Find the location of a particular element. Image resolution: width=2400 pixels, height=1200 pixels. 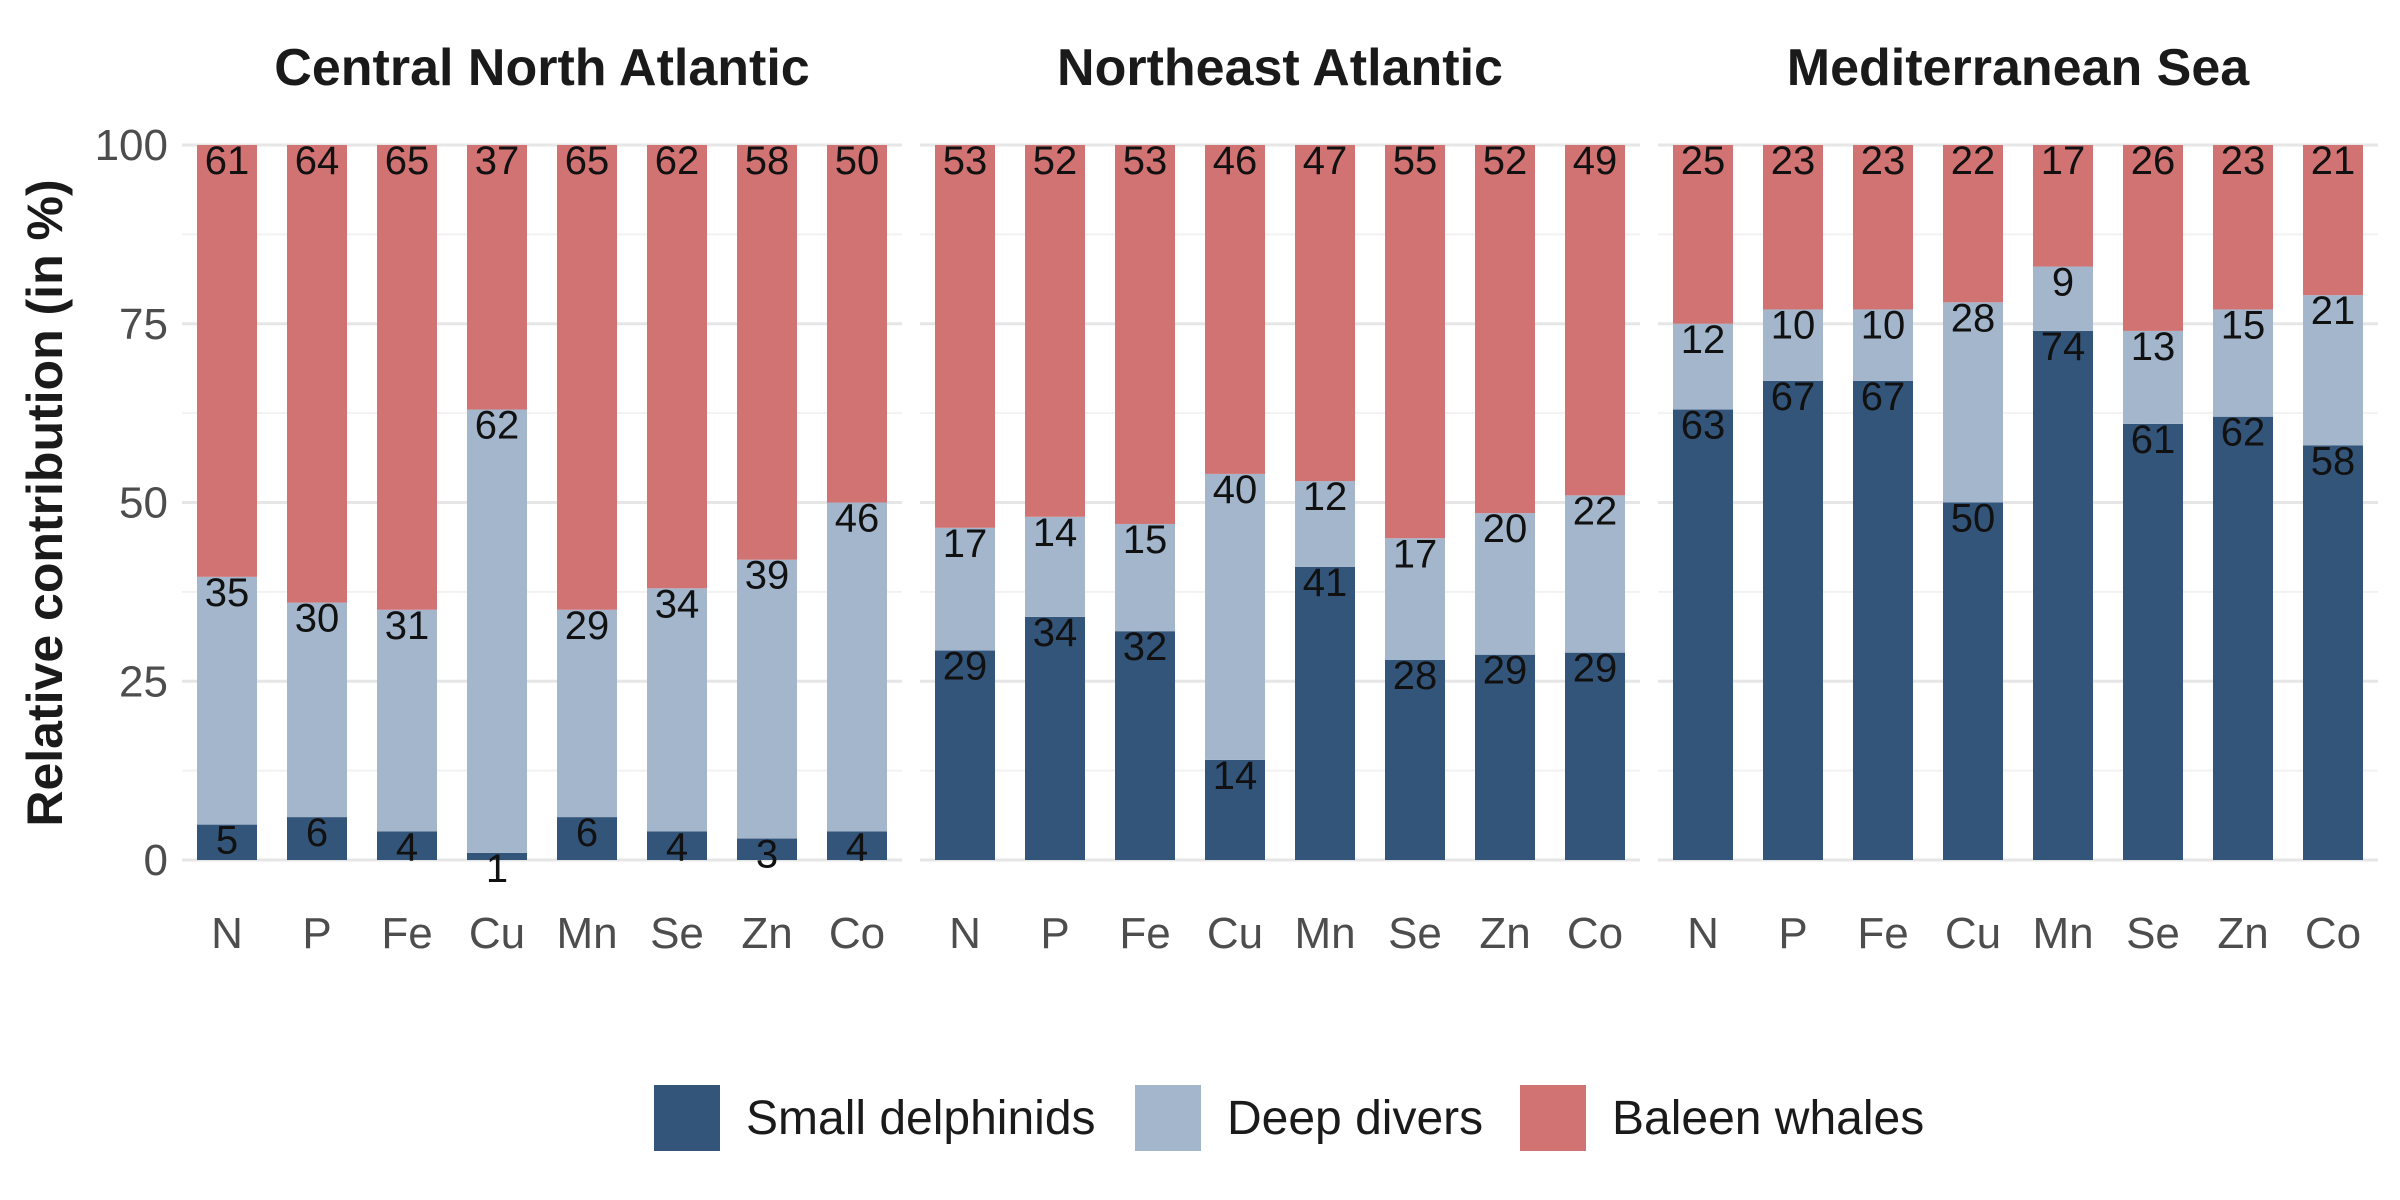

y-axis-label: Relative contribution (in %) is located at coordinates (45, 502).